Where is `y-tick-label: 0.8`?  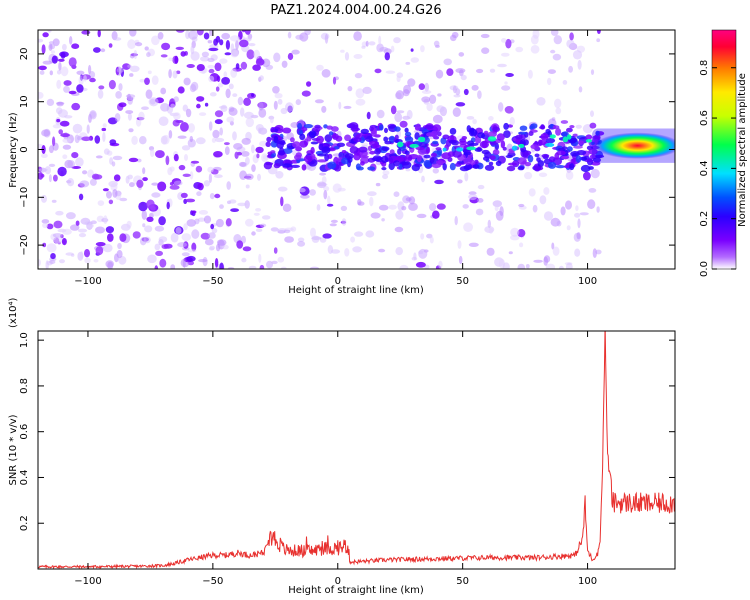 y-tick-label: 0.8 is located at coordinates (24, 386).